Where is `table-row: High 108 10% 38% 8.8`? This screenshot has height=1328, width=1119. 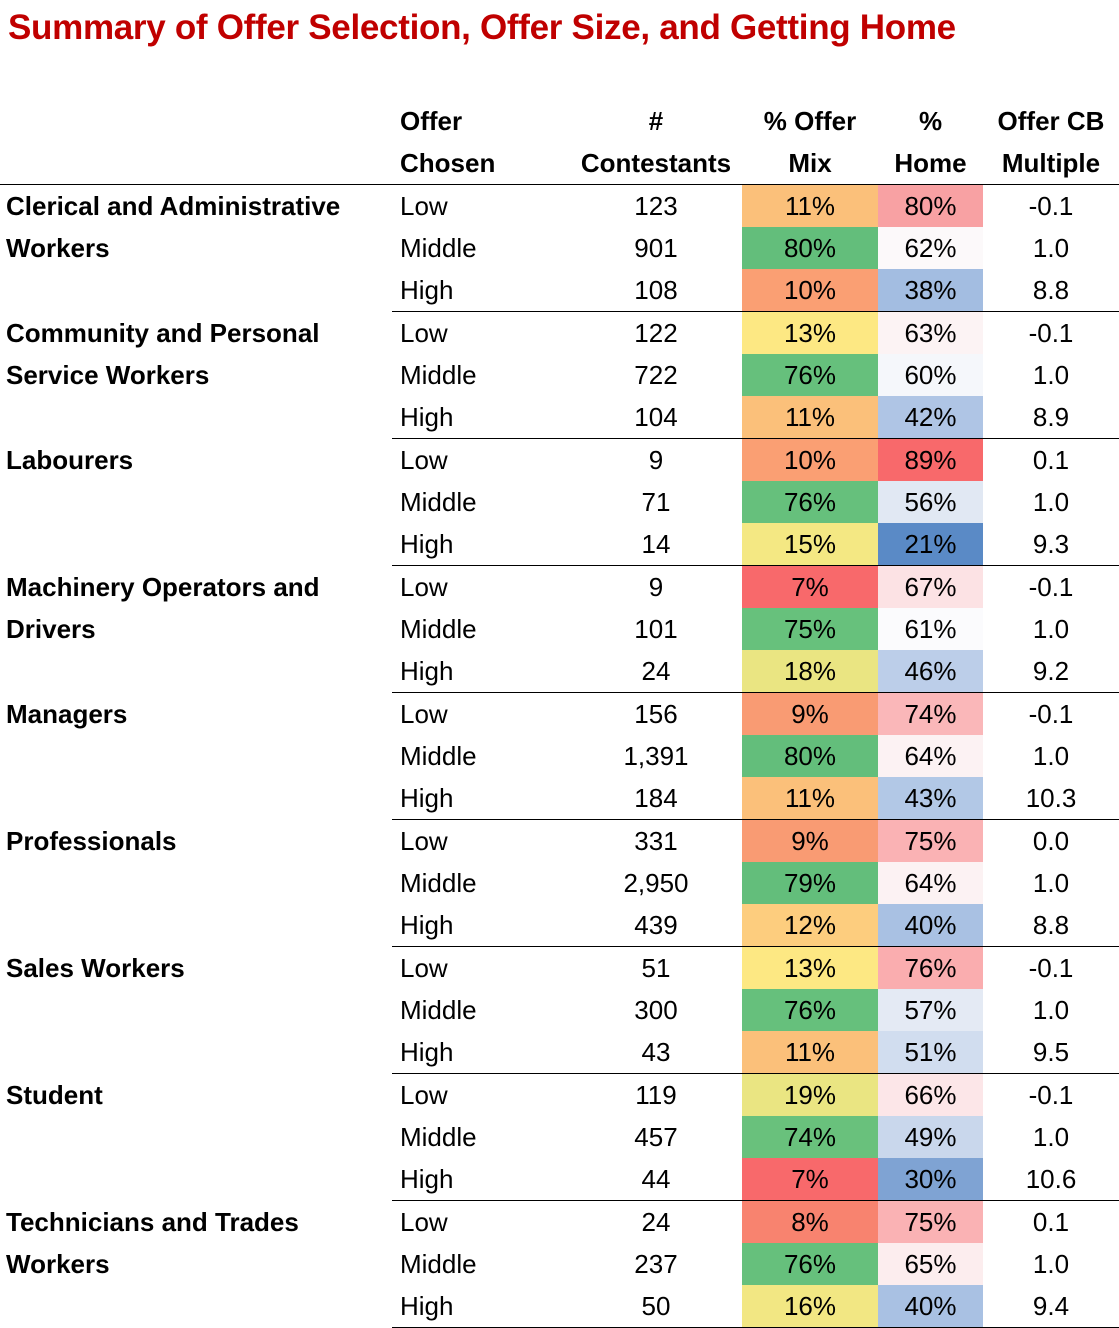
table-row: High 108 10% 38% 8.8 is located at coordinates (559, 290).